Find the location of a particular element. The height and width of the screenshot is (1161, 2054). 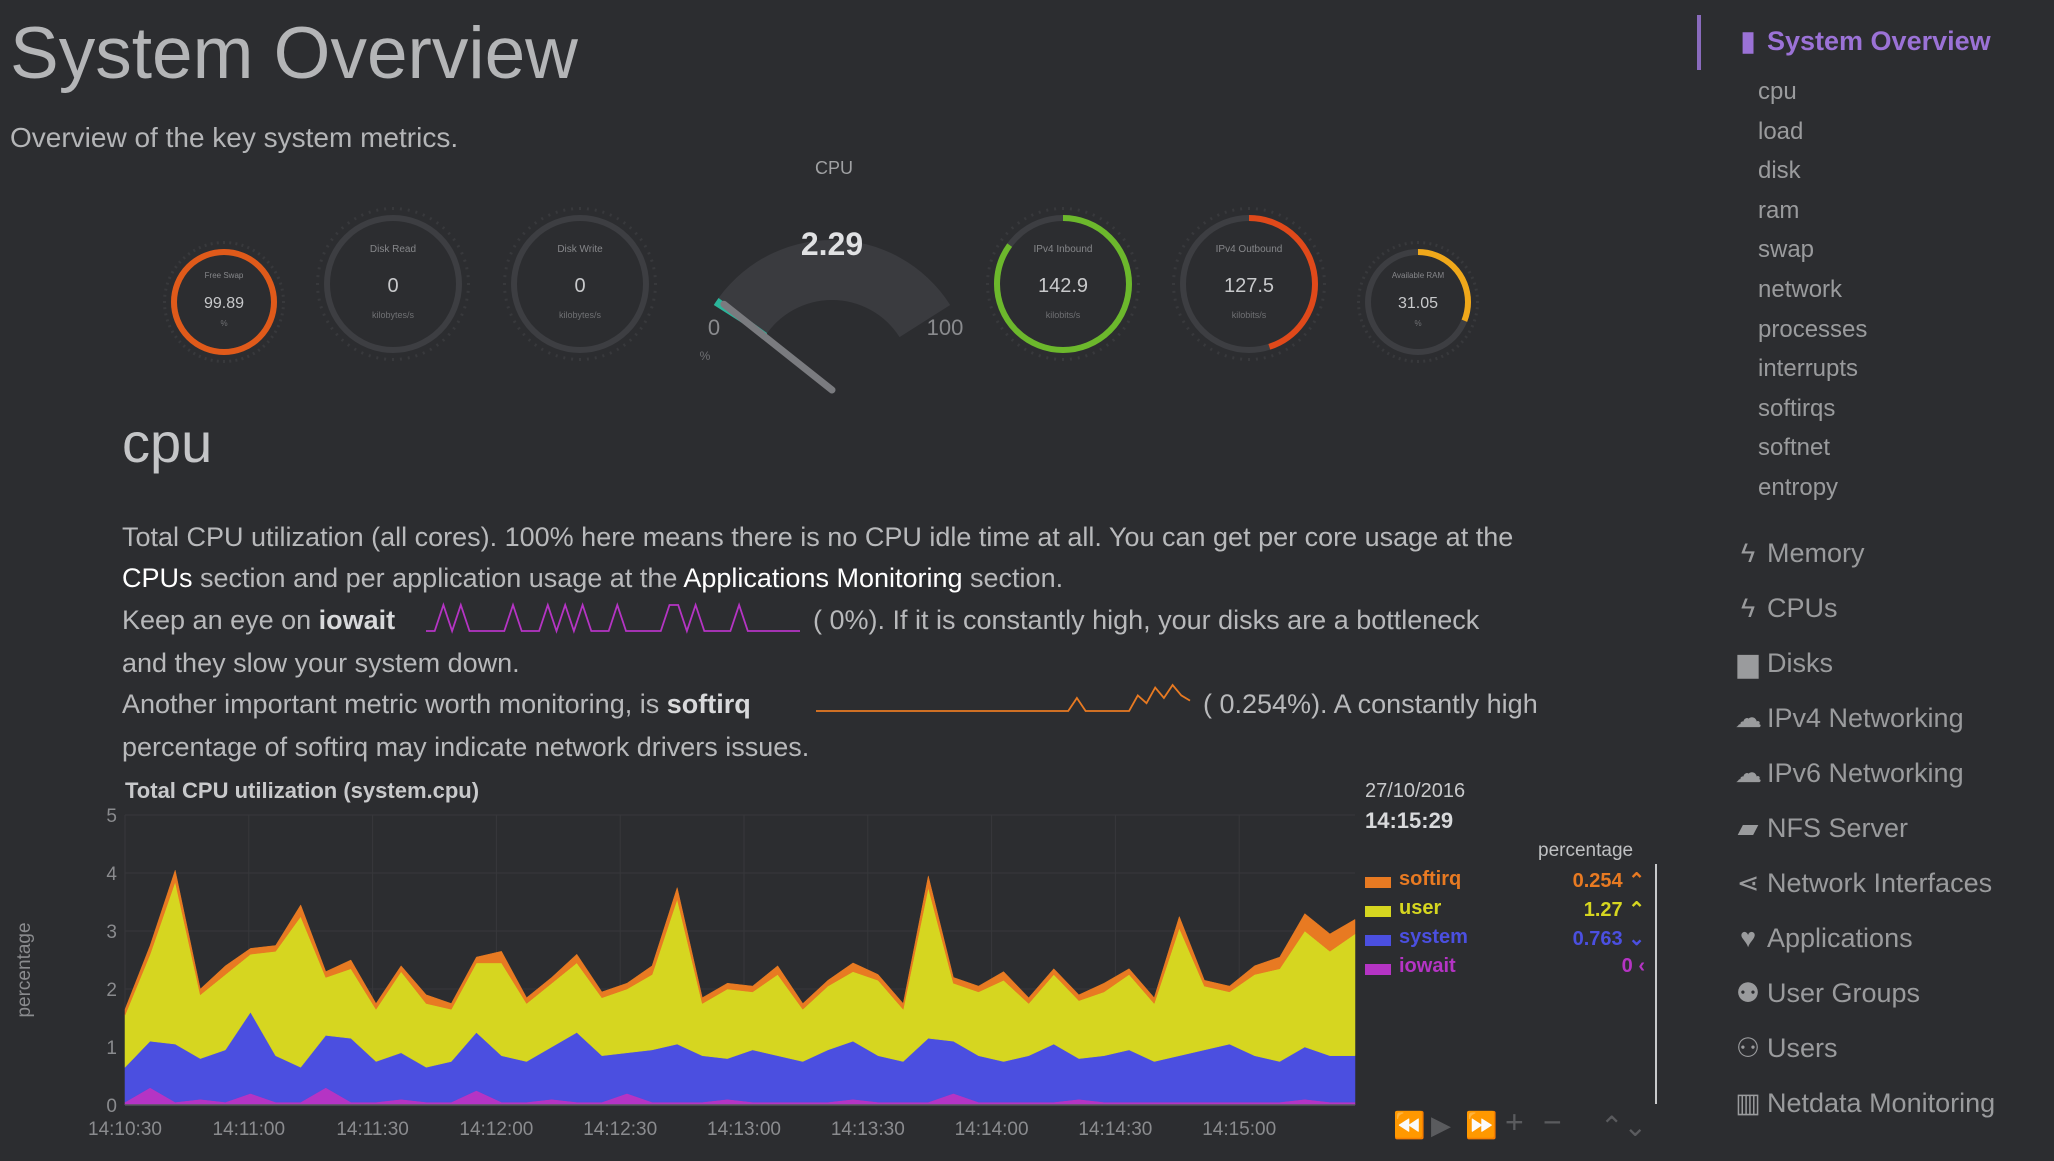

sparkline-path is located at coordinates (613, 618).